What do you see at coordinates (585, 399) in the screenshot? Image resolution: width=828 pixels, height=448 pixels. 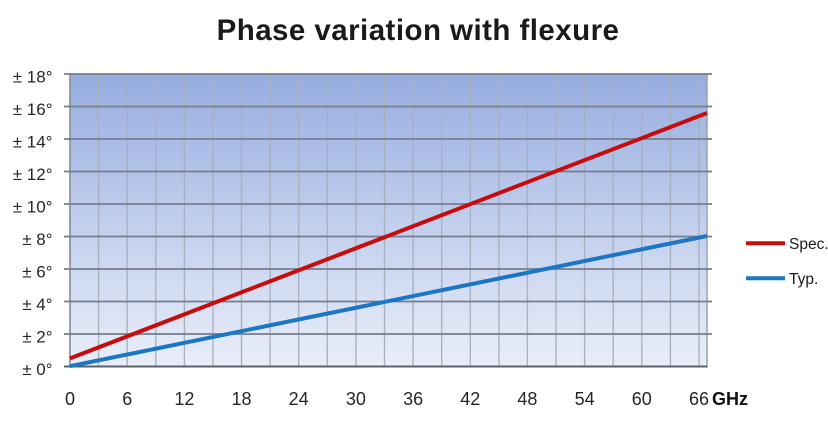 I see `svg-text: 54` at bounding box center [585, 399].